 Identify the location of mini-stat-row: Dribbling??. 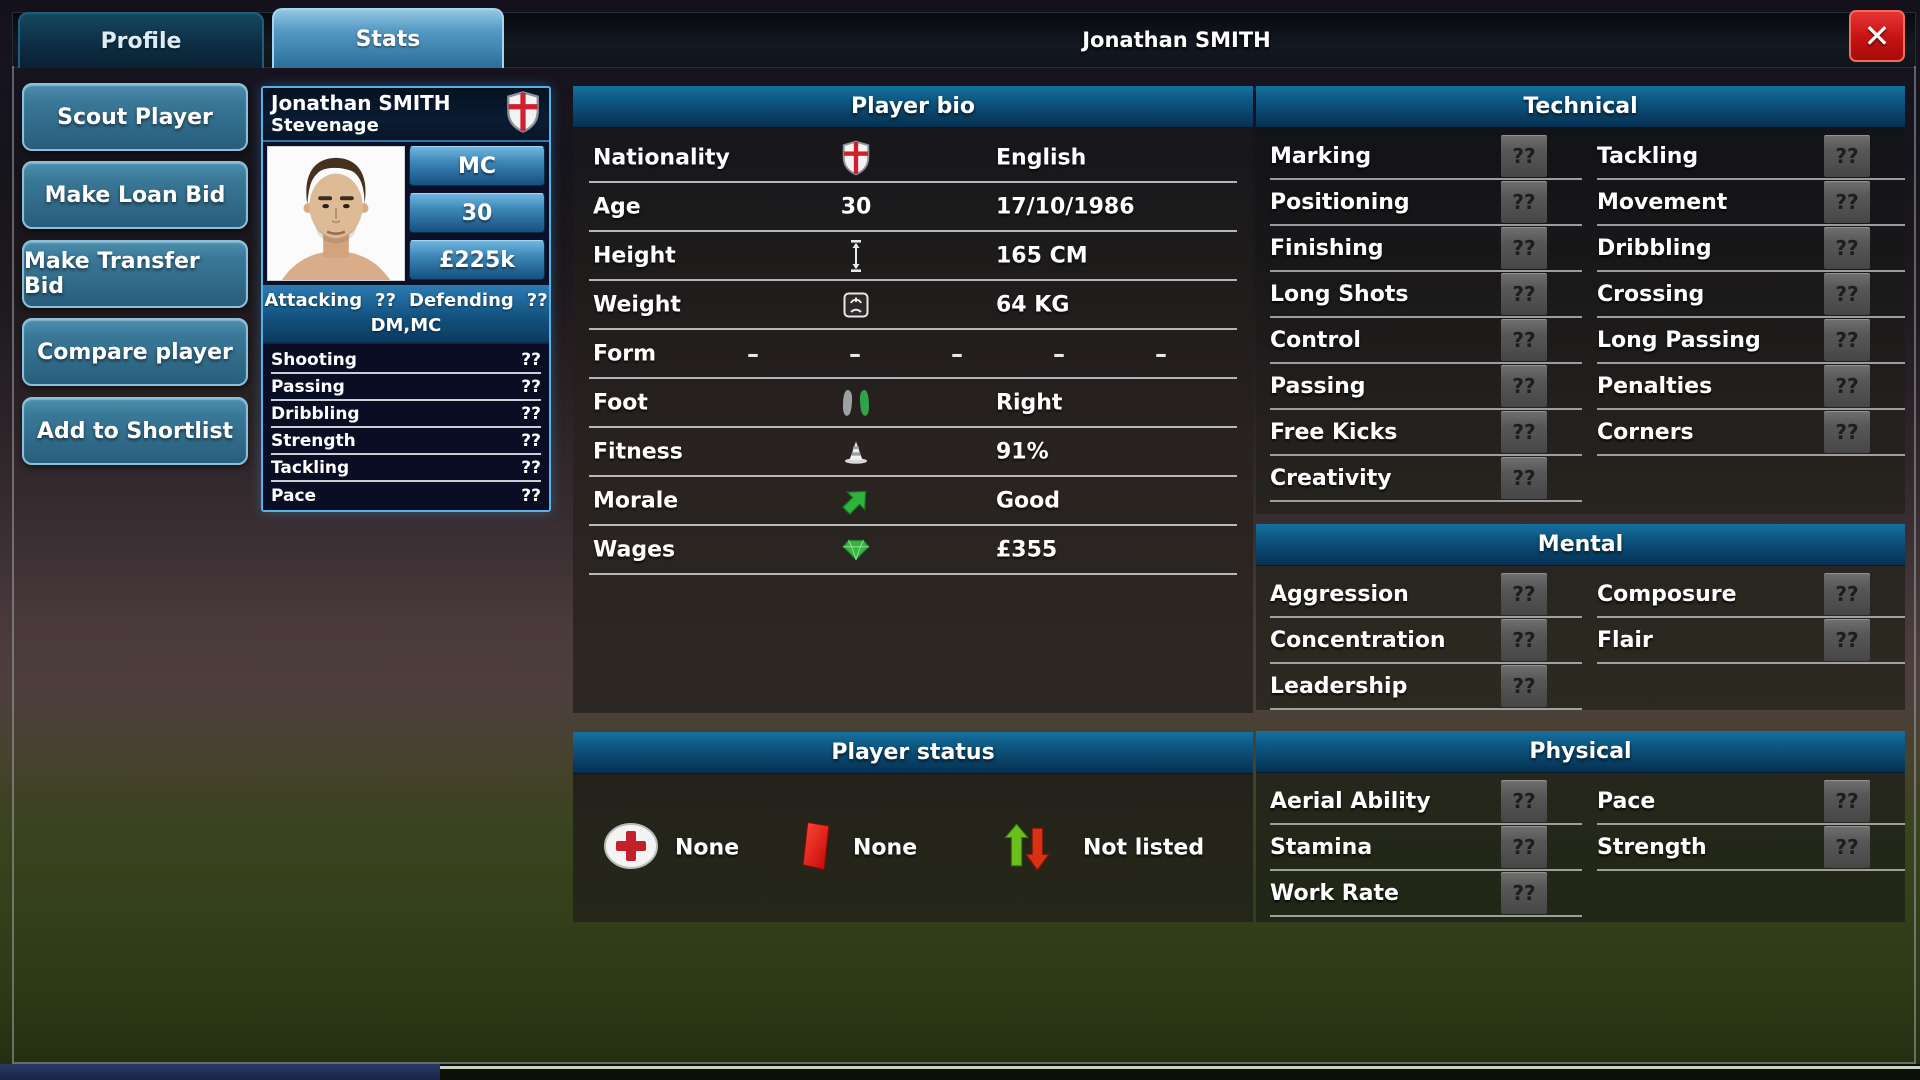
(406, 414).